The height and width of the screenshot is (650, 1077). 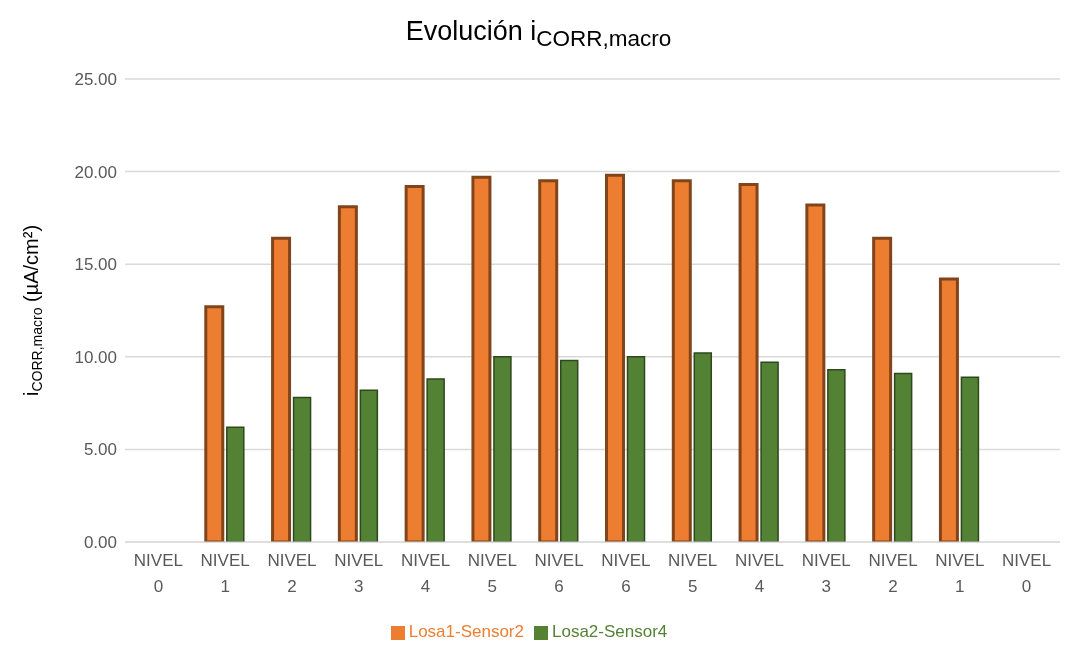 I want to click on y-tick-label: 5.00, so click(x=100, y=450).